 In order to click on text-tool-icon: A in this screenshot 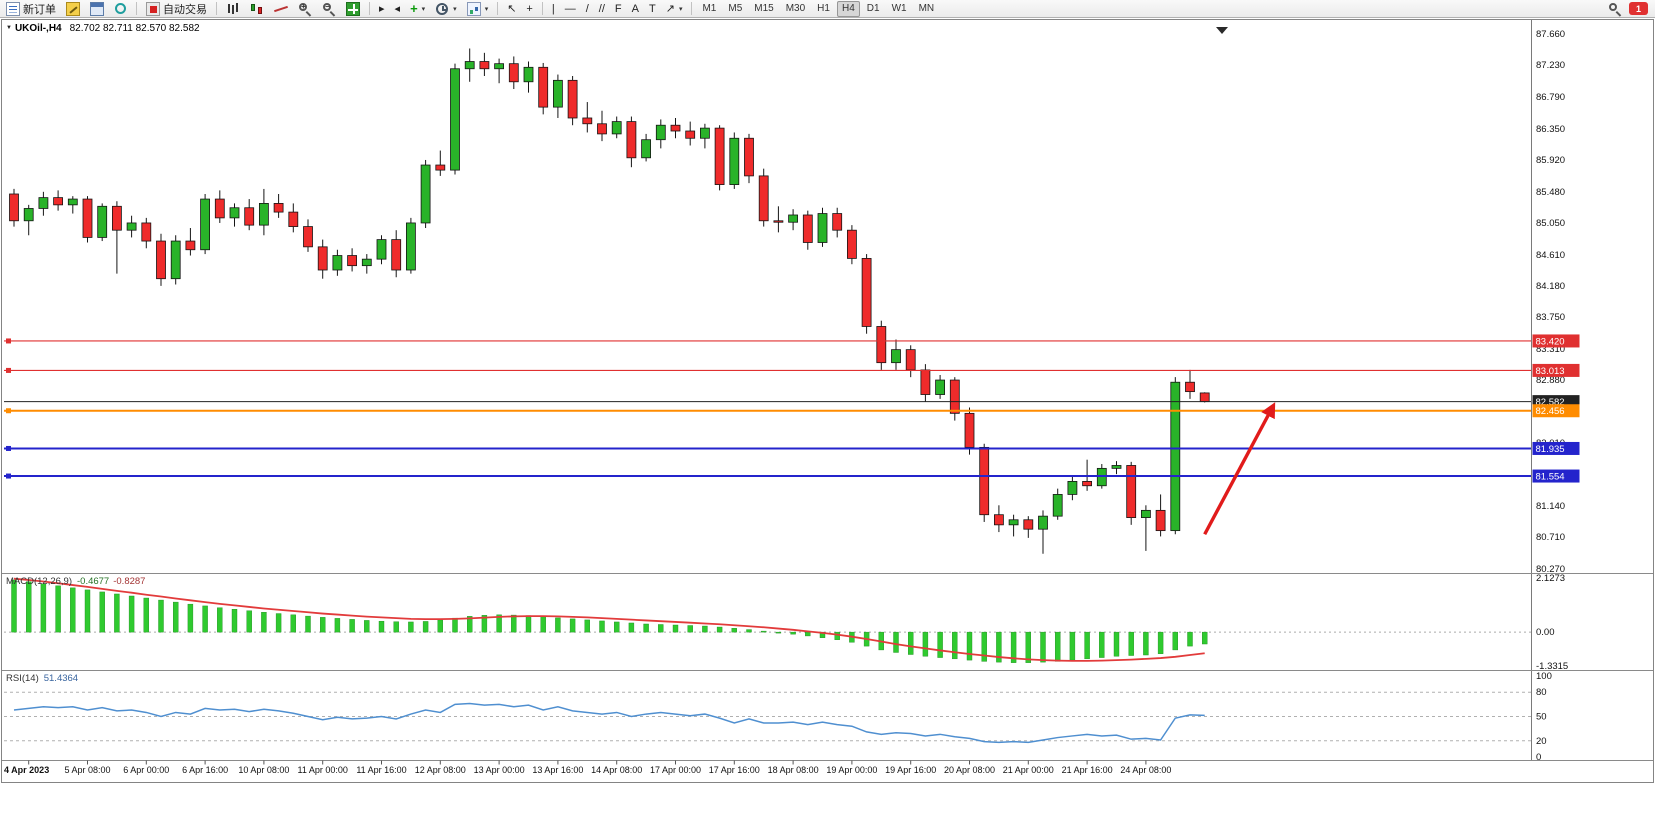, I will do `click(635, 8)`.